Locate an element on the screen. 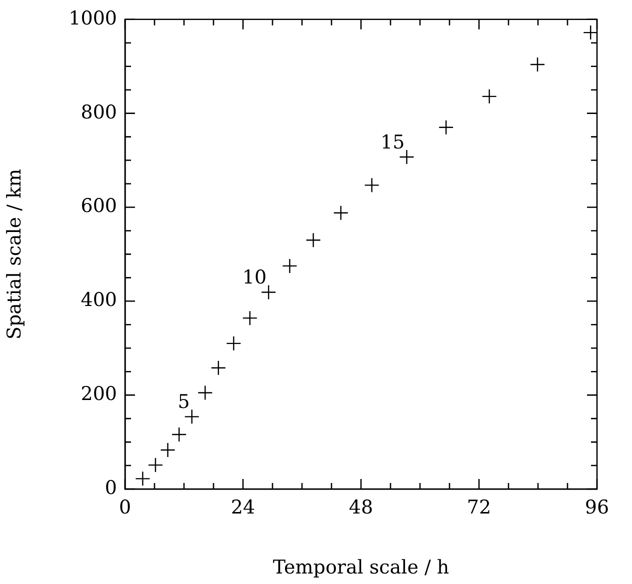  y-tick-label: 400 is located at coordinates (98, 300).